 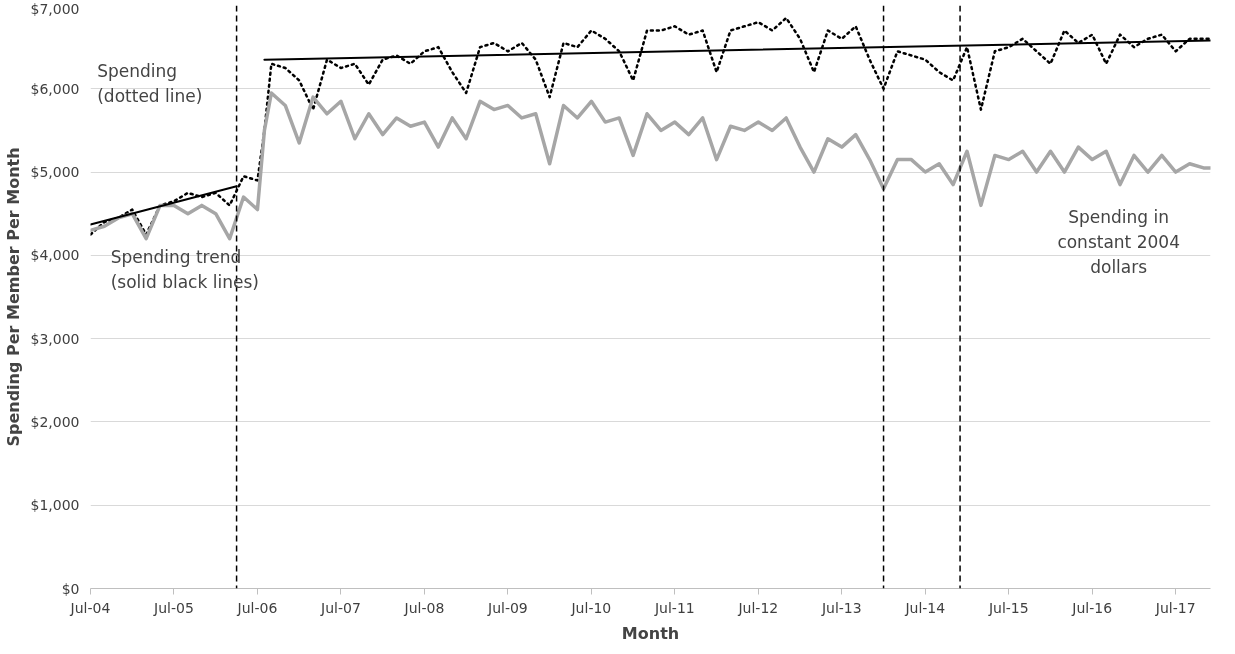 I want to click on annotation: Spending (dotted line), so click(x=150, y=83).